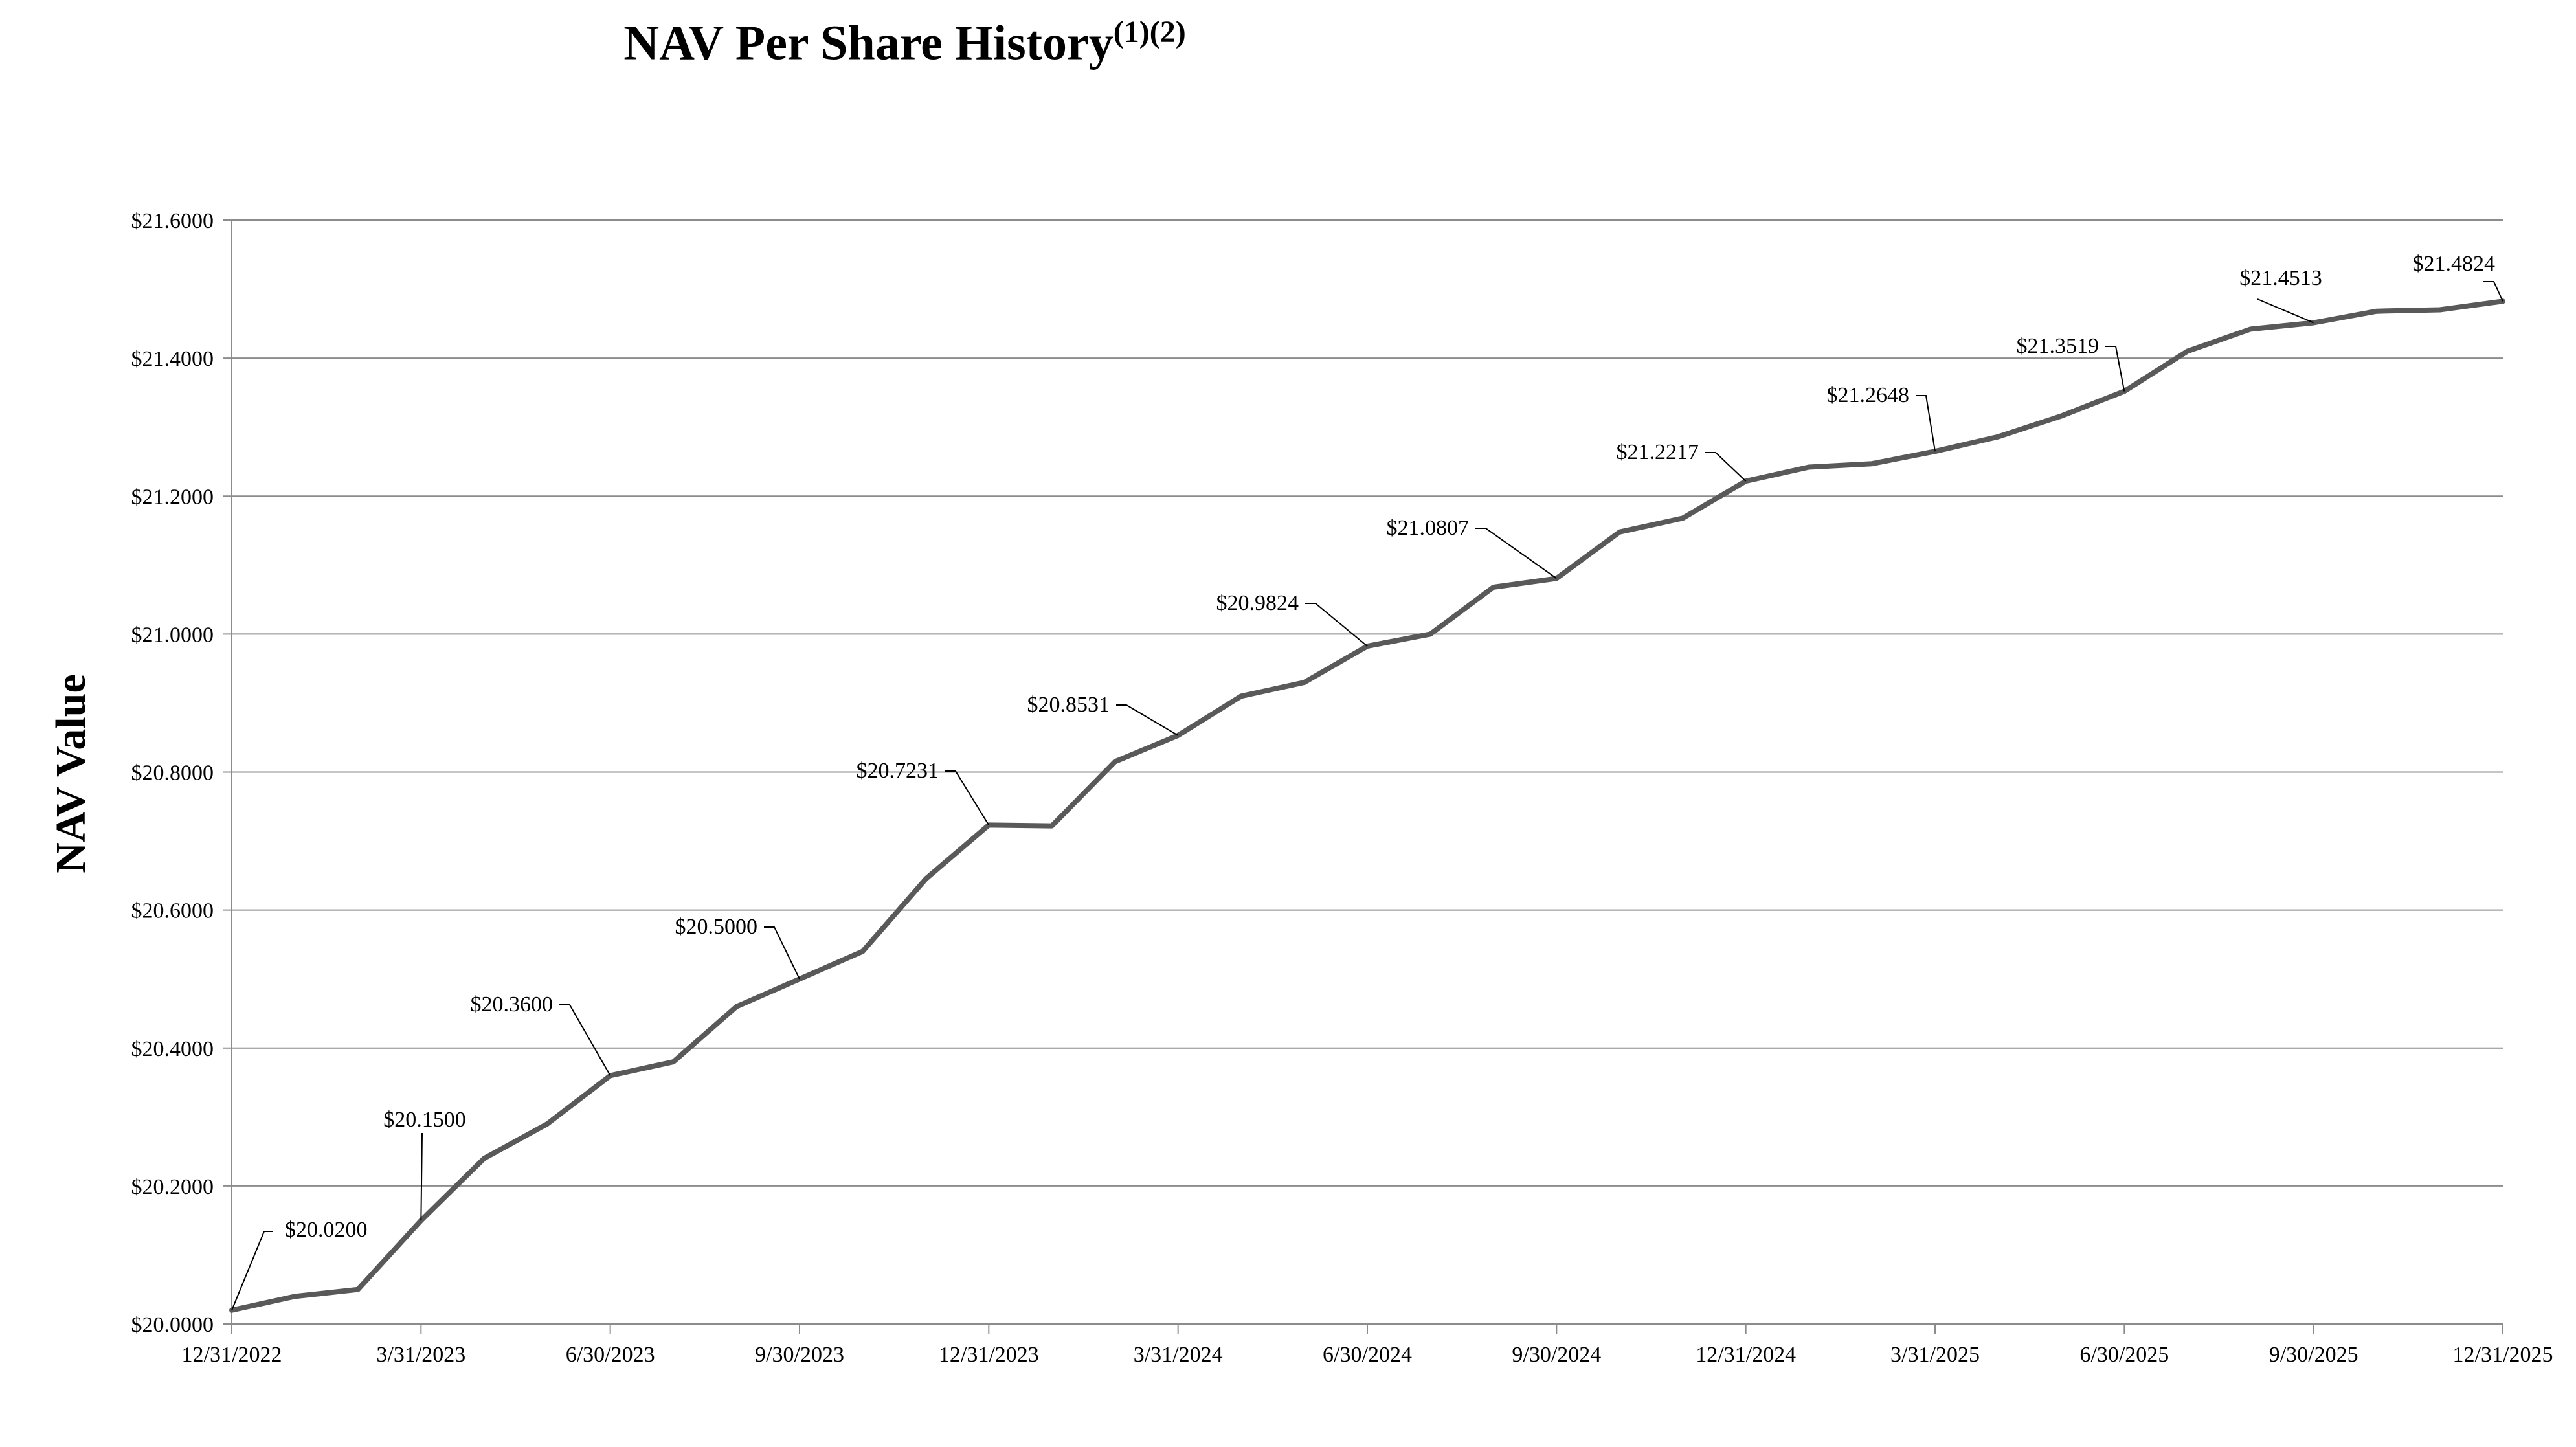 Image resolution: width=2576 pixels, height=1447 pixels. What do you see at coordinates (173, 359) in the screenshot?
I see `y-tick-label: $21.4000` at bounding box center [173, 359].